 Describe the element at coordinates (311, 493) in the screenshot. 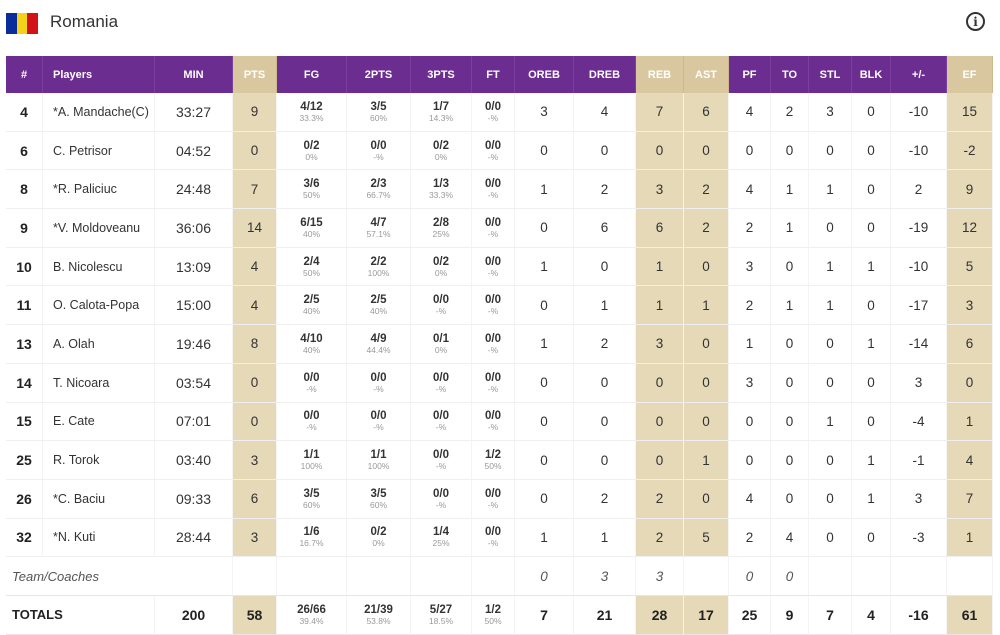

I see `player-field-goals-made: 3/5` at that location.